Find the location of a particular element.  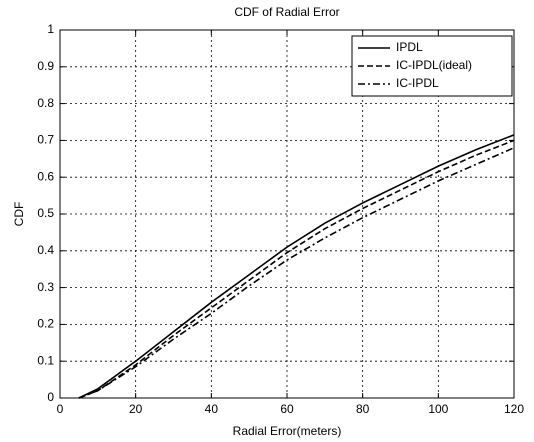

y-tick-label: 0.9 is located at coordinates (45, 66).